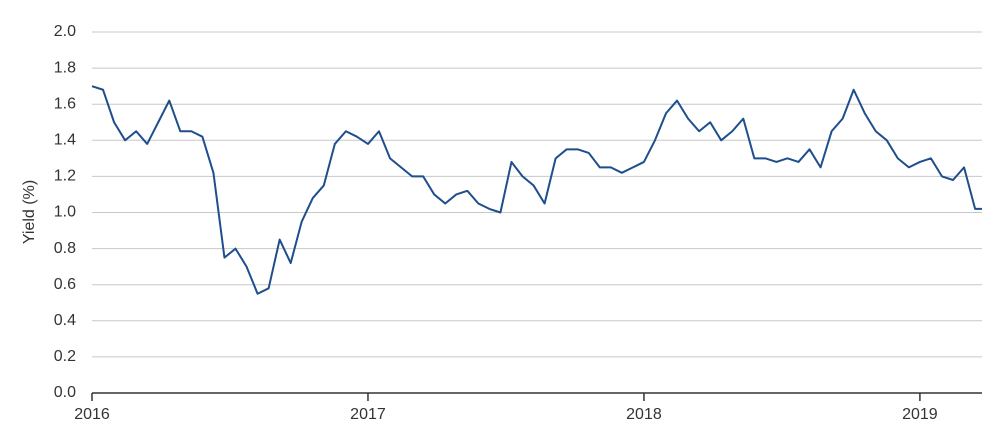  What do you see at coordinates (29, 212) in the screenshot?
I see `y-axis-label: Yield (%)` at bounding box center [29, 212].